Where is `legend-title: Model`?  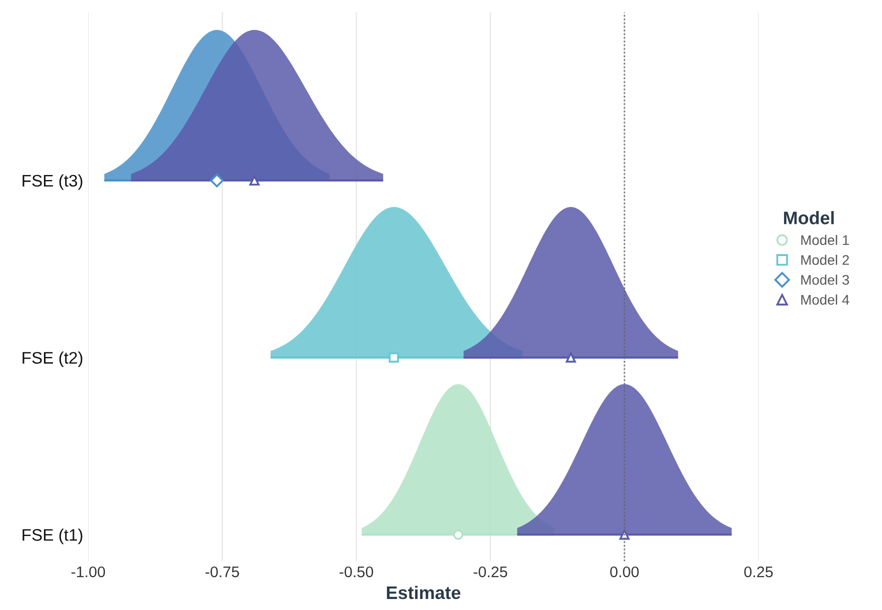
legend-title: Model is located at coordinates (809, 217).